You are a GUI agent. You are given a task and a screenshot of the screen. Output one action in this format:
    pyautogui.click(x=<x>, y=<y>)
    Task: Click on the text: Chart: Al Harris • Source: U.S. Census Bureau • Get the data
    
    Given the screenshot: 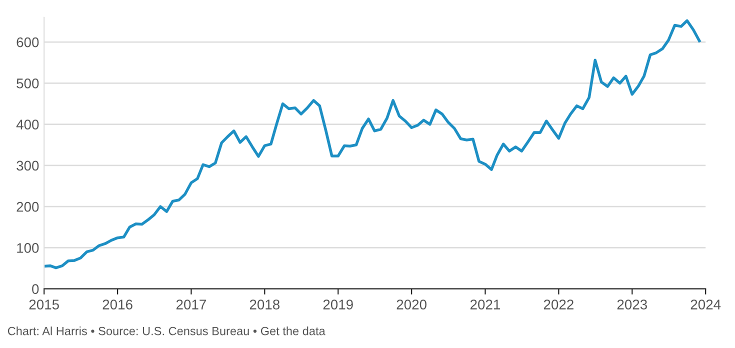 What is the action you would take?
    pyautogui.click(x=167, y=331)
    